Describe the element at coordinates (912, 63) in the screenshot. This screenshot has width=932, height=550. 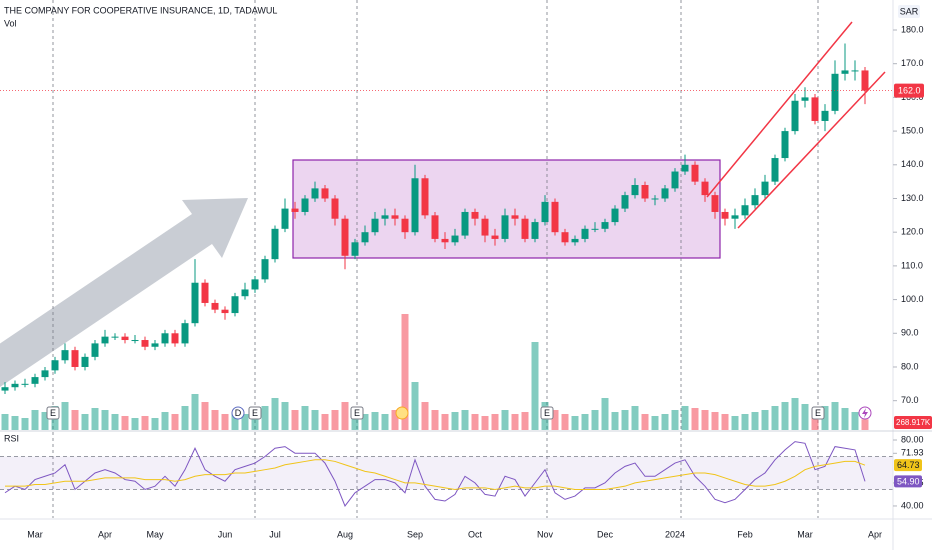
I see `y-tick-label: 170.0` at that location.